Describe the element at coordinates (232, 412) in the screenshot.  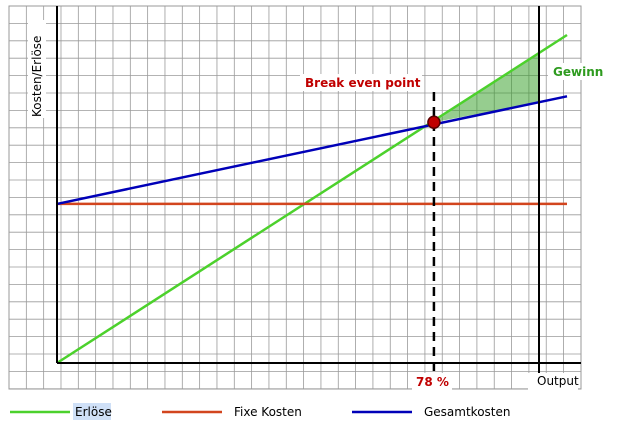
I see `legend-item-fixe-kosten: Fixe Kosten` at that location.